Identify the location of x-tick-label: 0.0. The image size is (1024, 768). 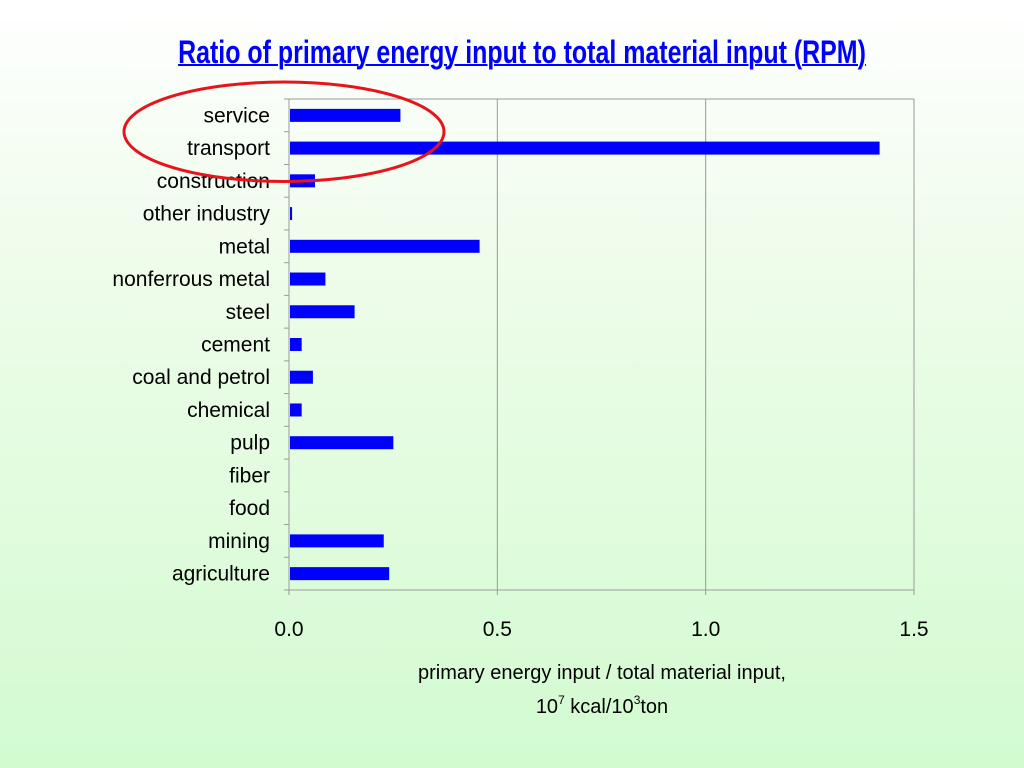
(288, 629).